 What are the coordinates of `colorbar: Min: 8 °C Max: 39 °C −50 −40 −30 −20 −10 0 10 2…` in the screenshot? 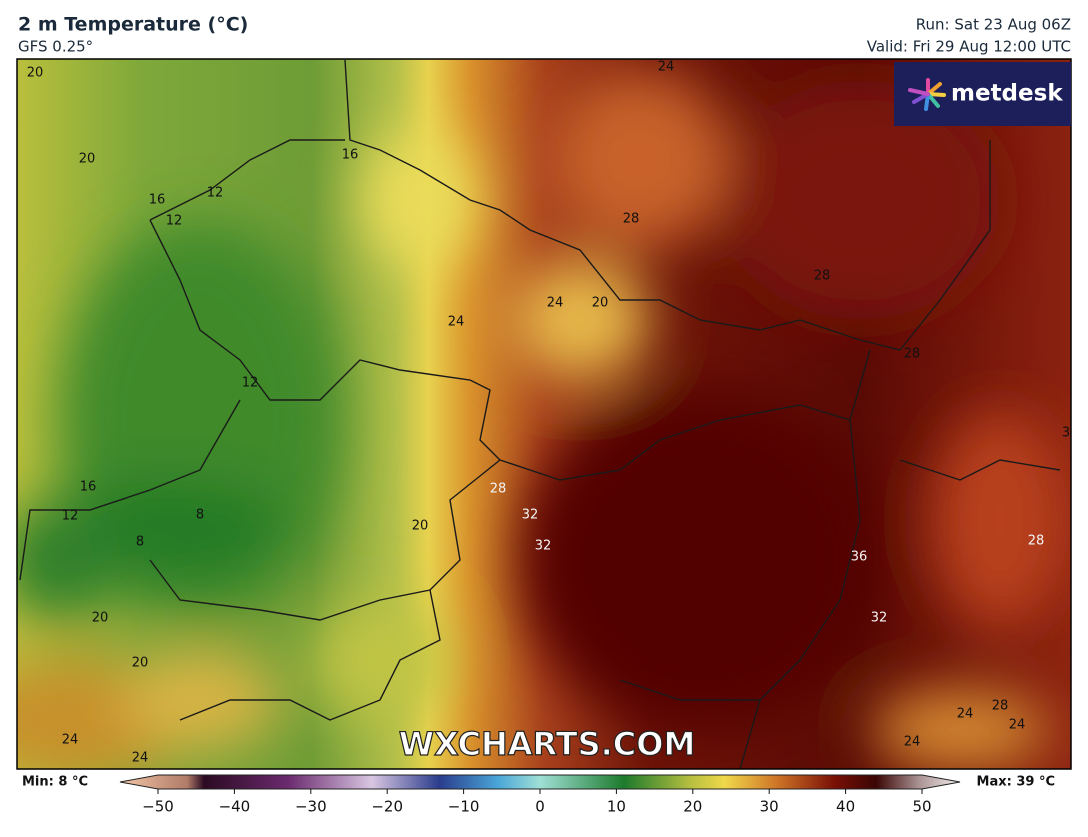 It's located at (538, 795).